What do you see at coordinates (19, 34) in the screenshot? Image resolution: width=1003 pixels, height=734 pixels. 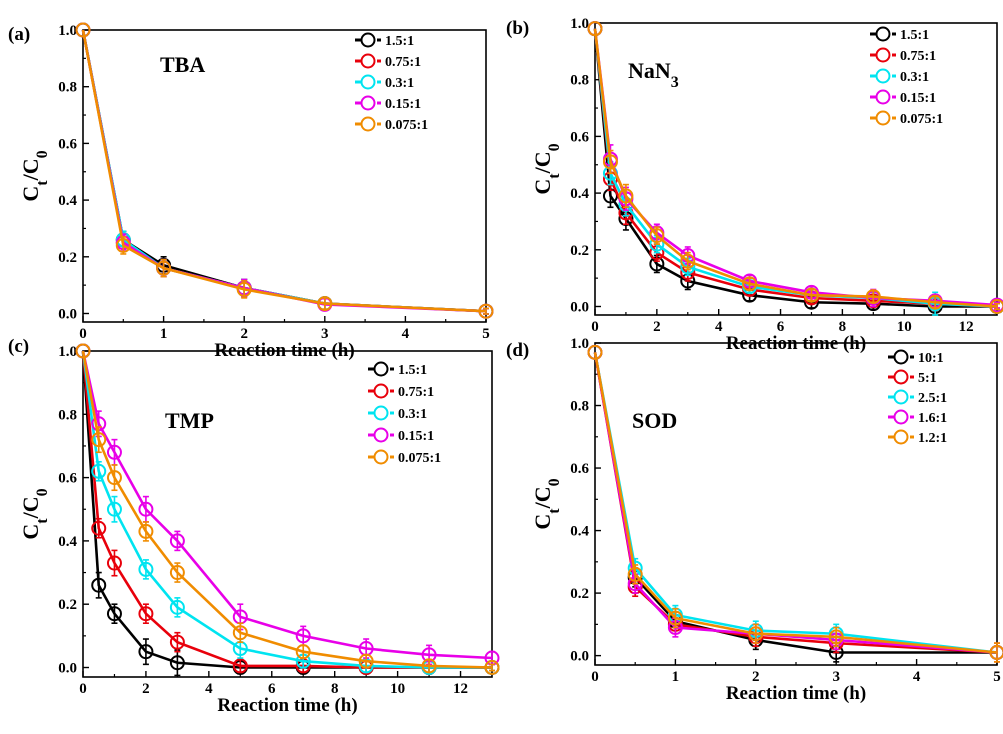 I see `panel-label: (a)` at bounding box center [19, 34].